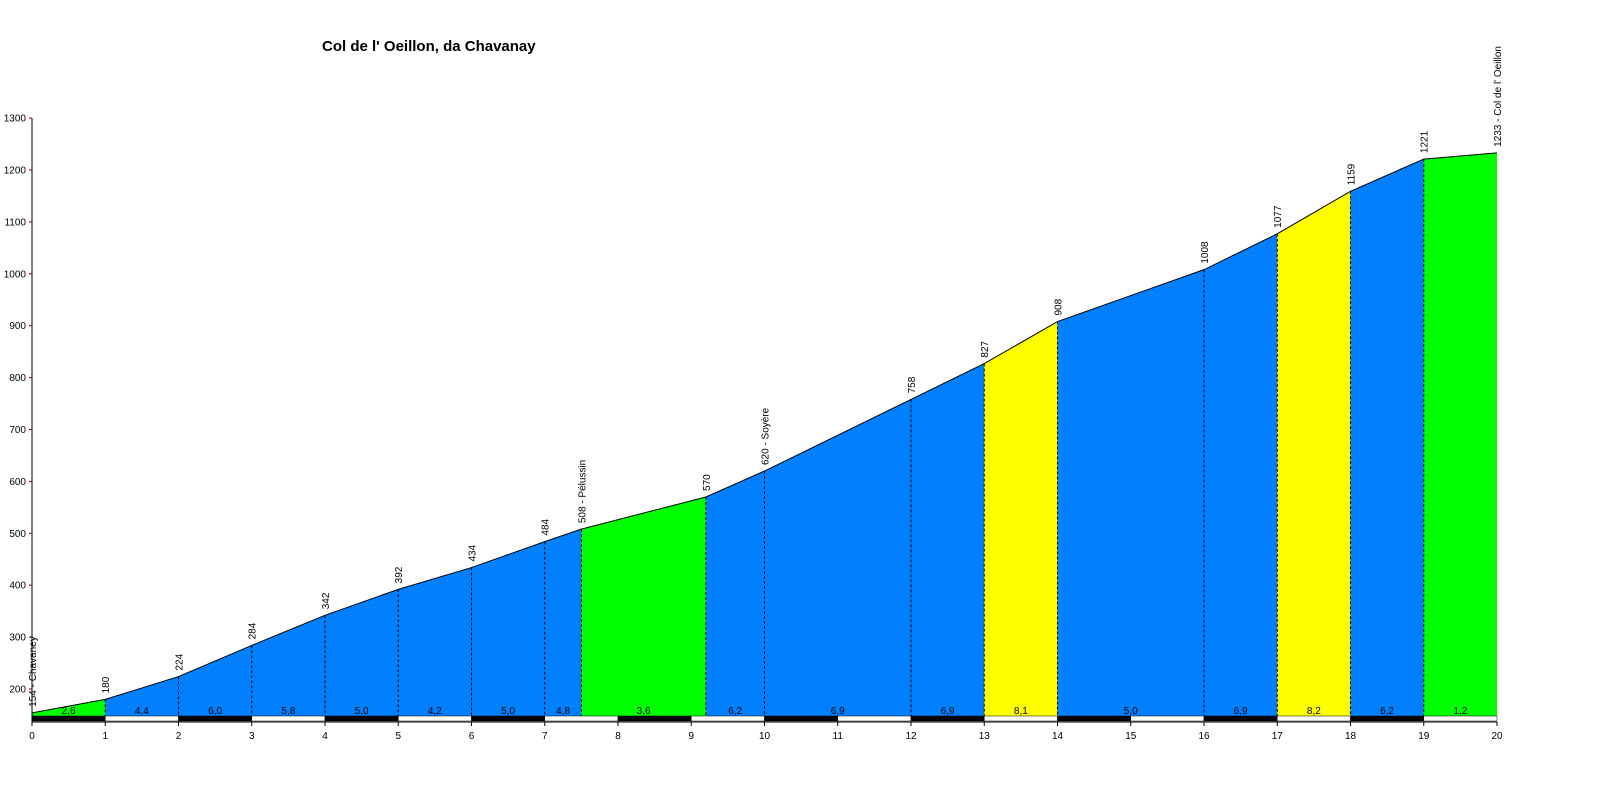 The image size is (1600, 800). Describe the element at coordinates (15, 274) in the screenshot. I see `y-tick-label: 1000` at that location.